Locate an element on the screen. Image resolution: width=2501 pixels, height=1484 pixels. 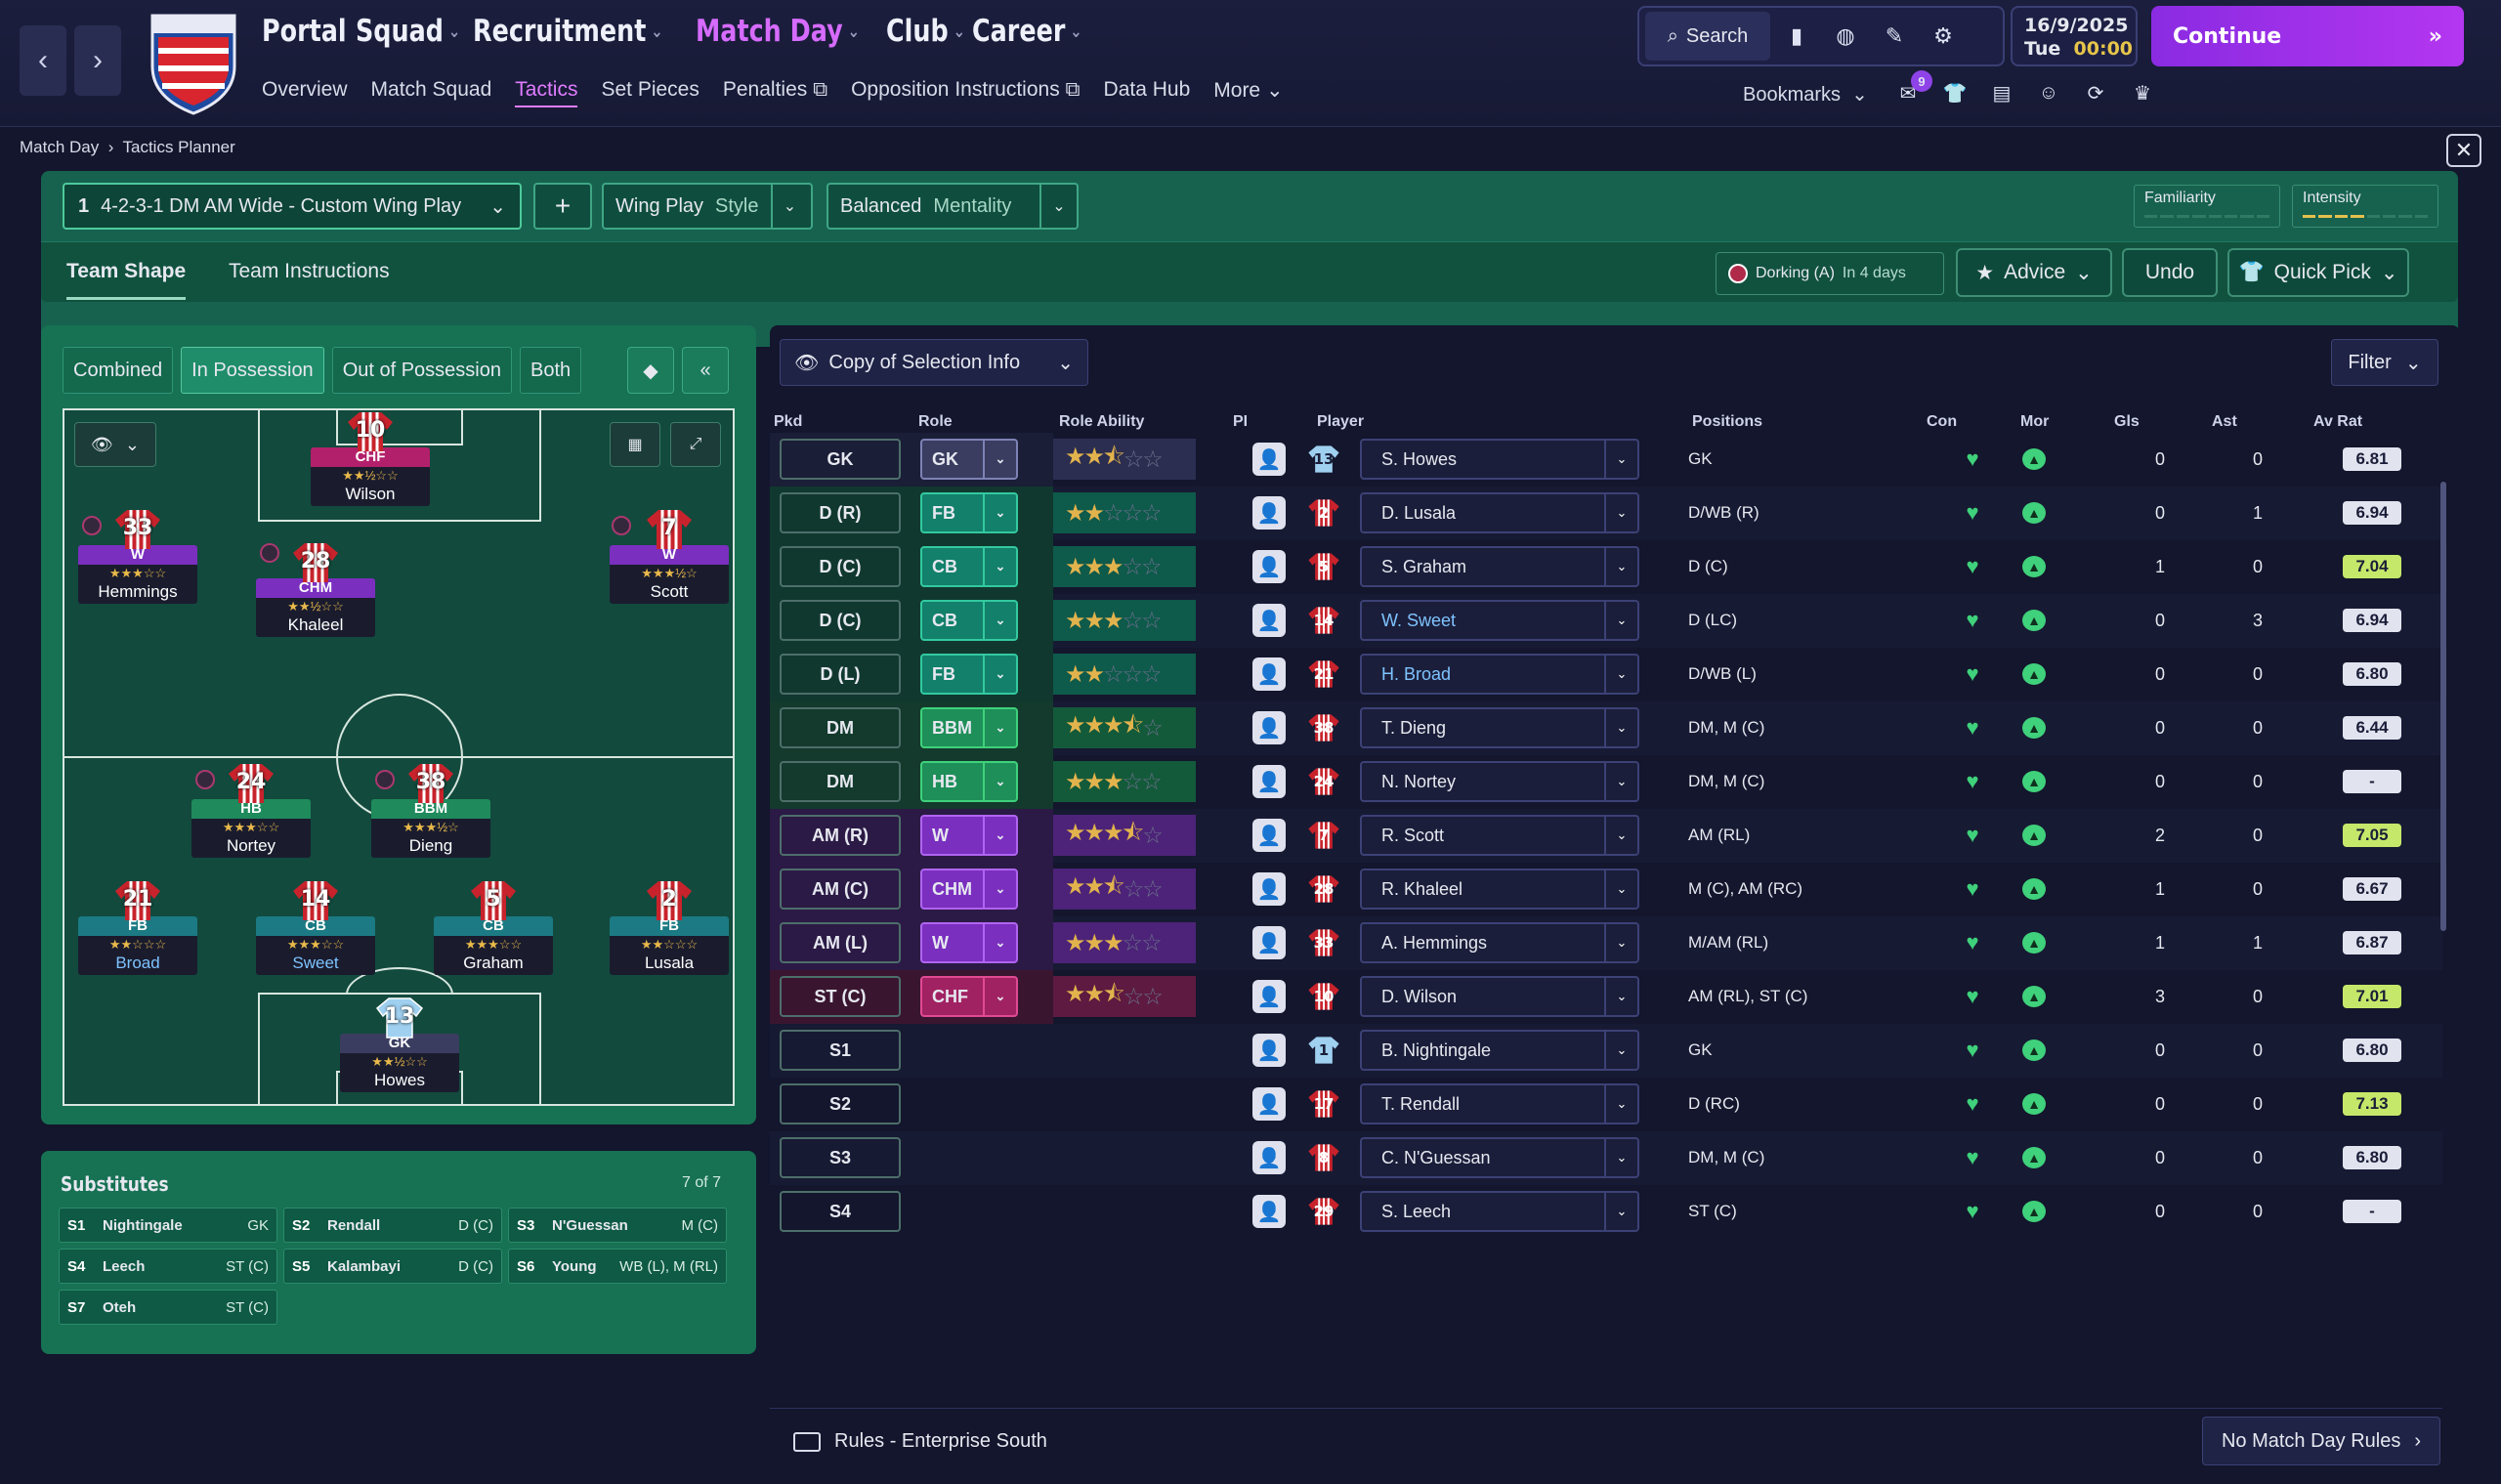
familiarity-meter: Familiarity is located at coordinates (2207, 206).